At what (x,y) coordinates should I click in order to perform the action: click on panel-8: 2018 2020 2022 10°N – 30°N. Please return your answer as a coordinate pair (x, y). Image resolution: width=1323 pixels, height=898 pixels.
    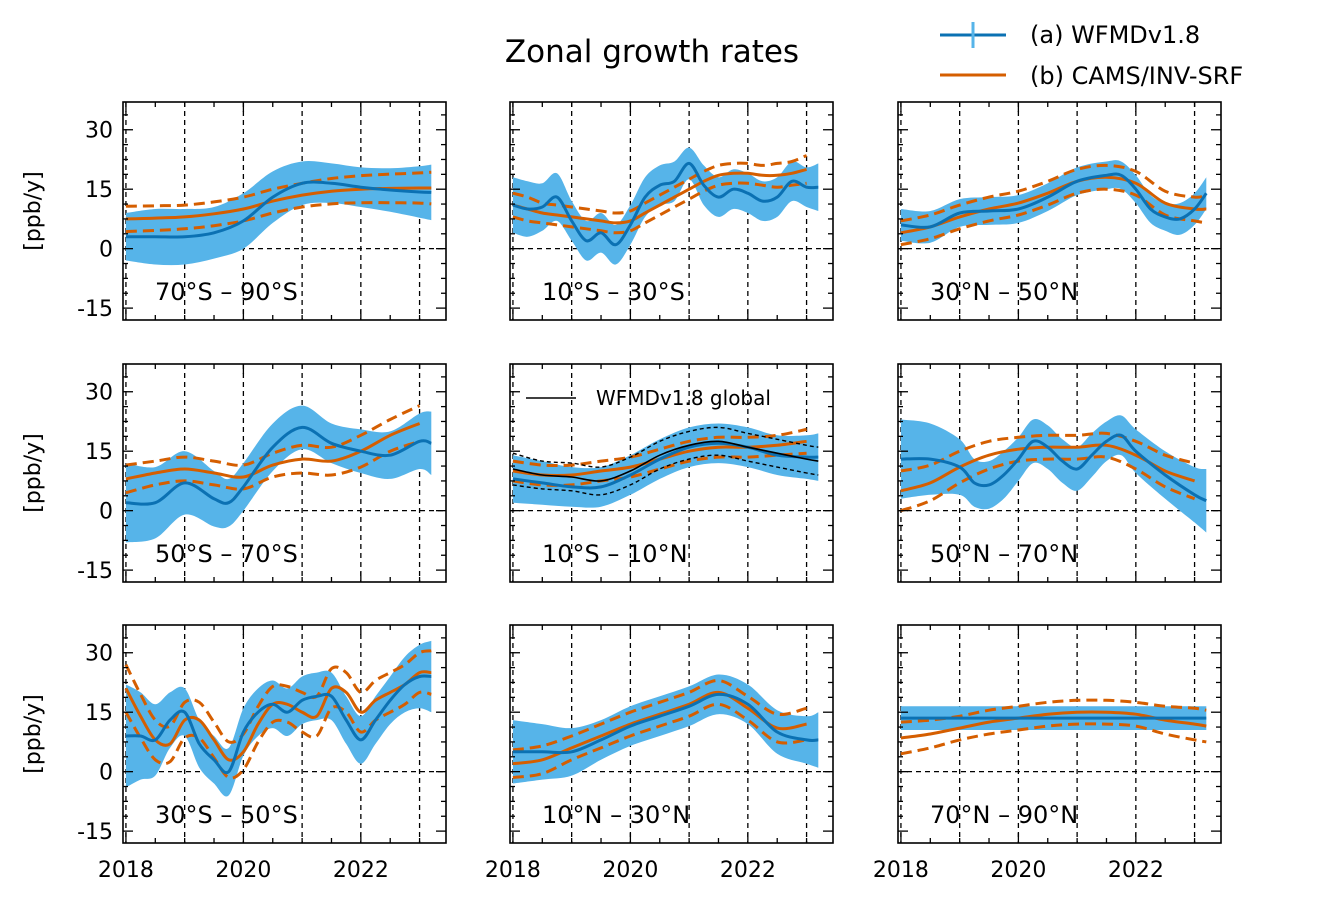
    Looking at the image, I should click on (659, 753).